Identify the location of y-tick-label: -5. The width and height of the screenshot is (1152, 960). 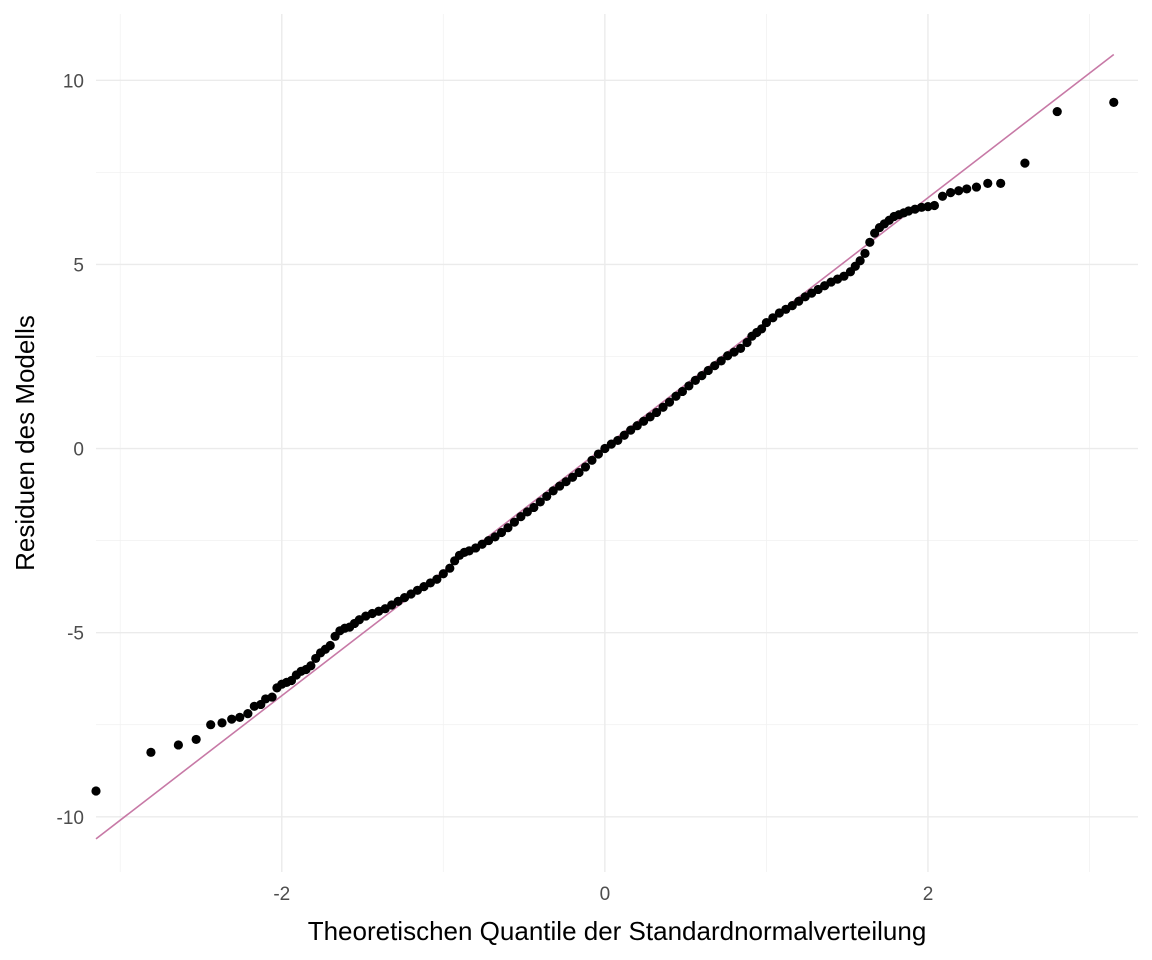
(75, 634).